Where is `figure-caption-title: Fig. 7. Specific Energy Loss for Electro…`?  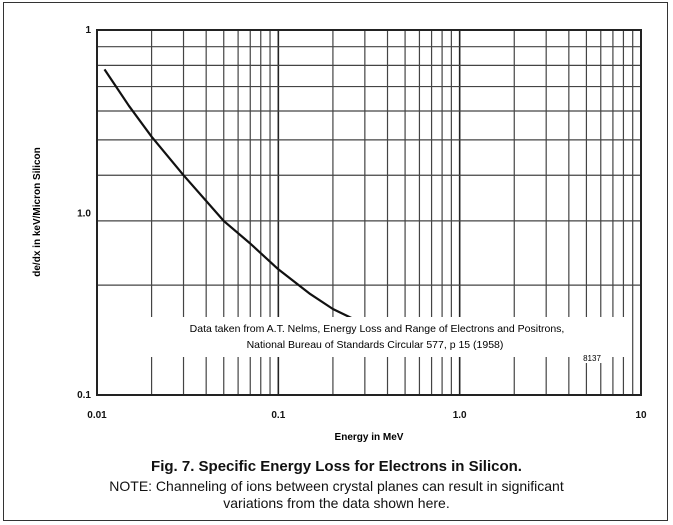 figure-caption-title: Fig. 7. Specific Energy Loss for Electro… is located at coordinates (336, 466).